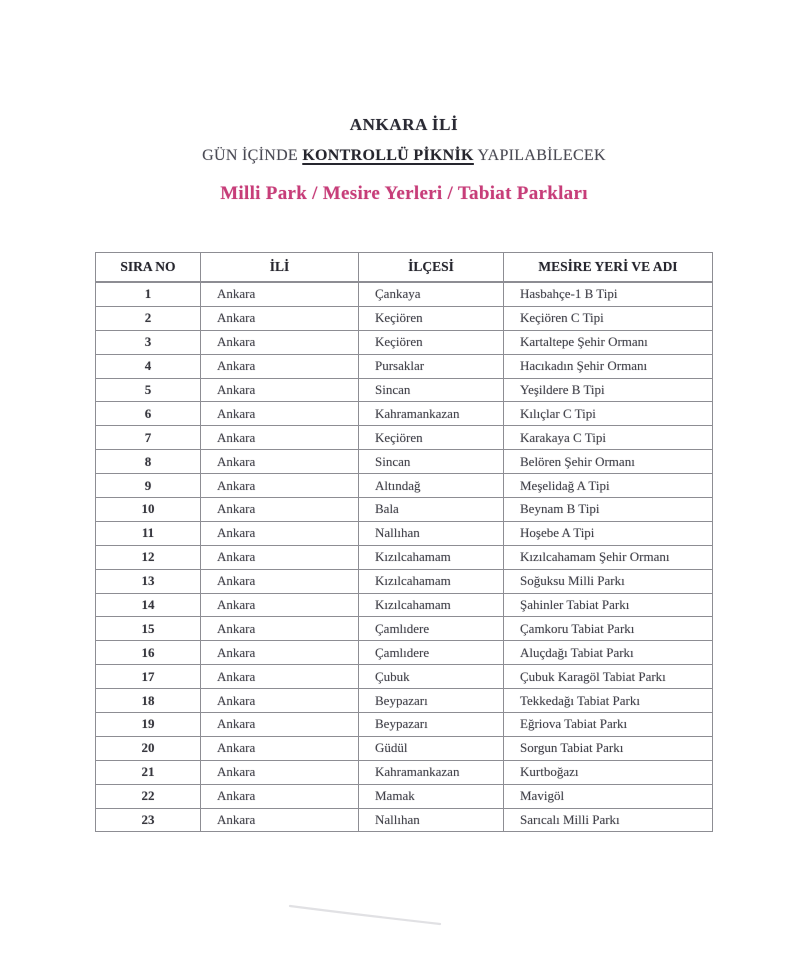 The height and width of the screenshot is (962, 800). I want to click on table-header-row: SIRA NO İLİ İLÇESİ MESİRE YERİ VE ADI, so click(404, 267).